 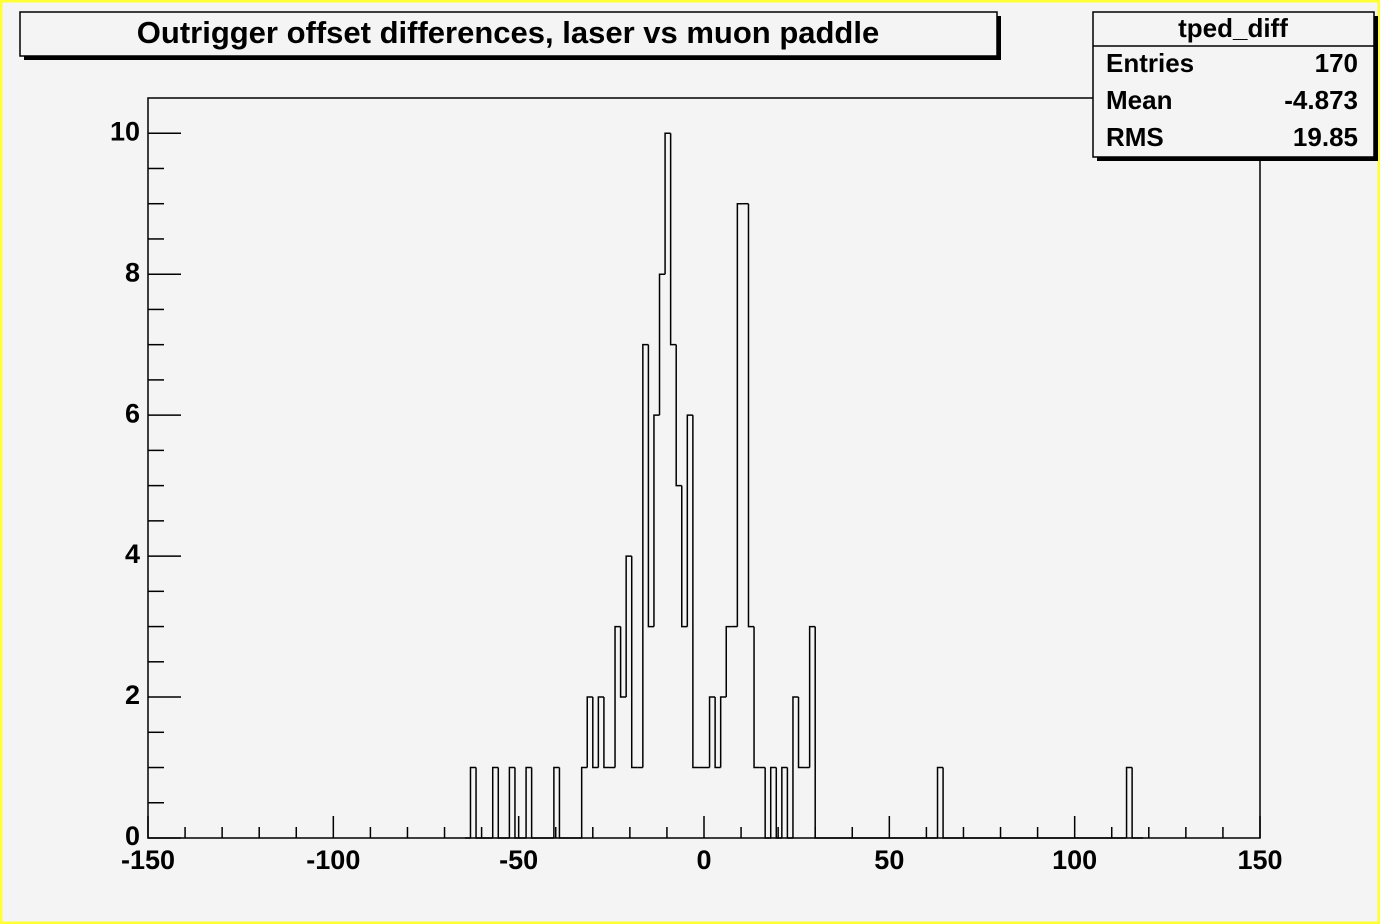 What do you see at coordinates (1259, 860) in the screenshot?
I see `x-tick-label: 150` at bounding box center [1259, 860].